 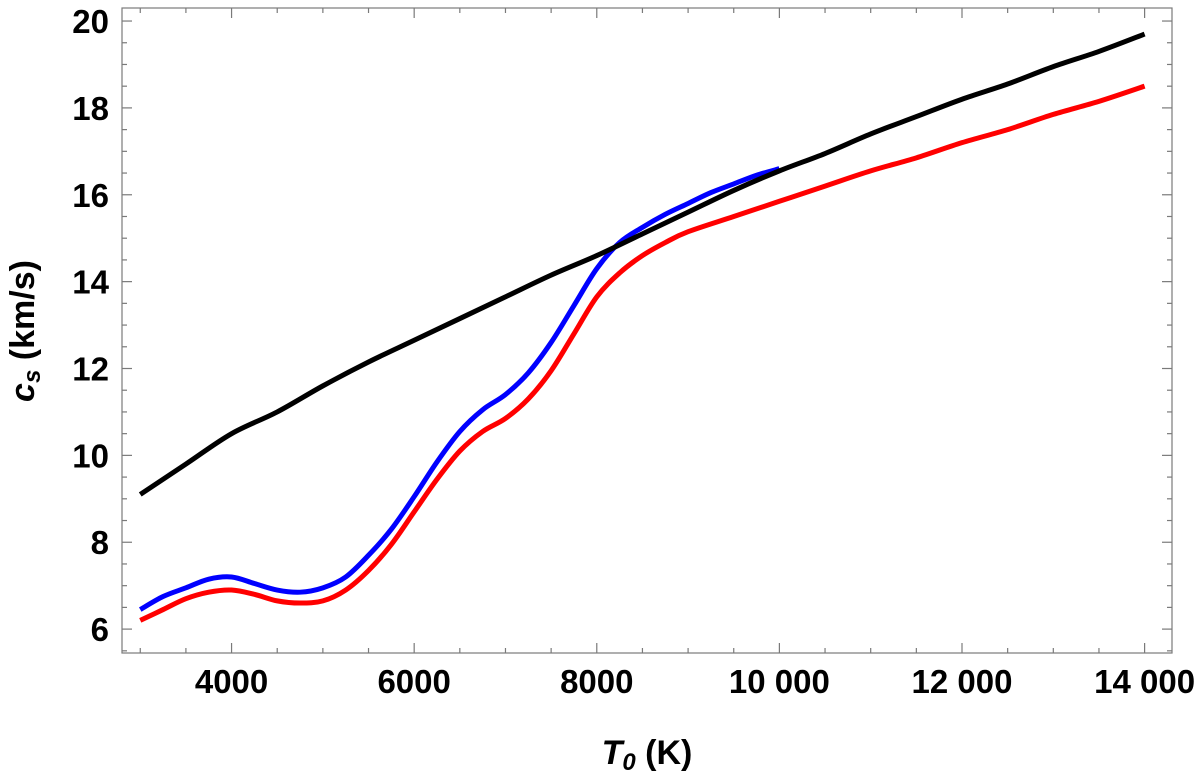 What do you see at coordinates (90, 21) in the screenshot?
I see `y-tick-label: 20` at bounding box center [90, 21].